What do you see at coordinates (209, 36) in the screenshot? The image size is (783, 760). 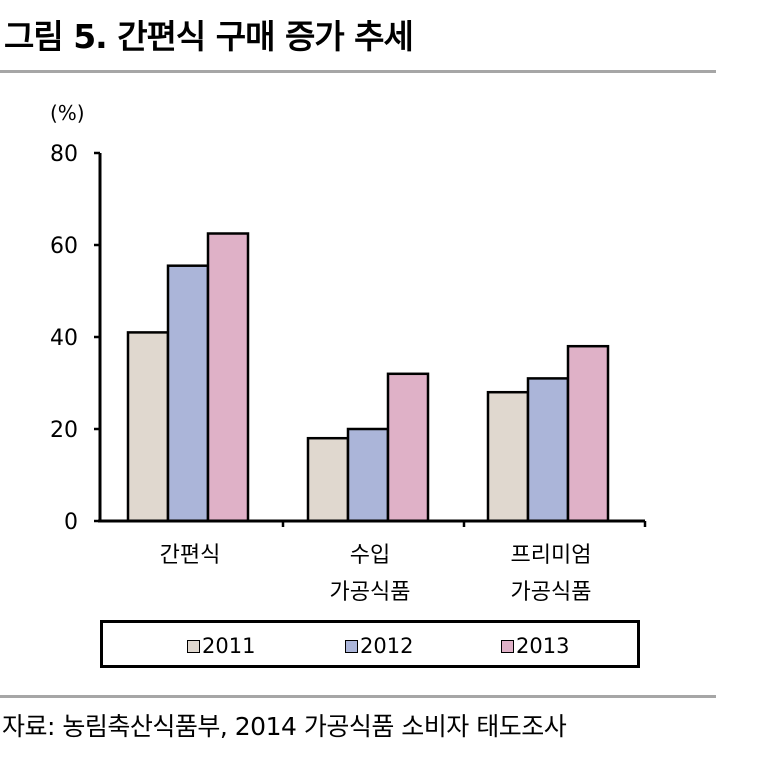 I see `figure-title: 그림 5. 간편식 구매 증가 추세` at bounding box center [209, 36].